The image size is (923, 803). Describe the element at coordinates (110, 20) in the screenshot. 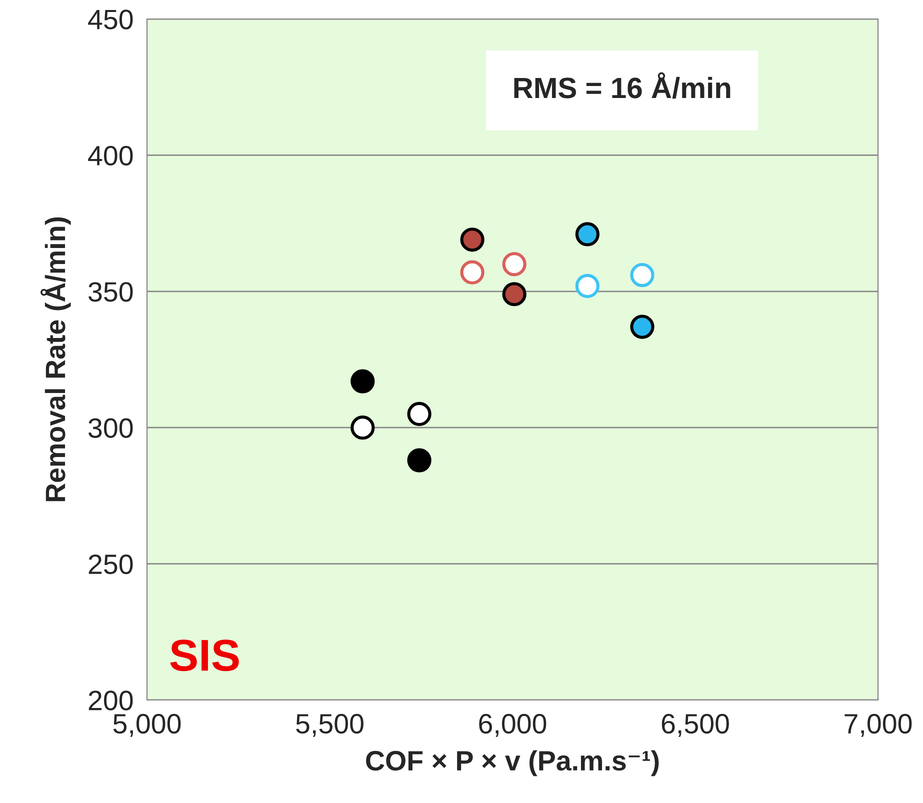

I see `y-tick-label: 450` at that location.